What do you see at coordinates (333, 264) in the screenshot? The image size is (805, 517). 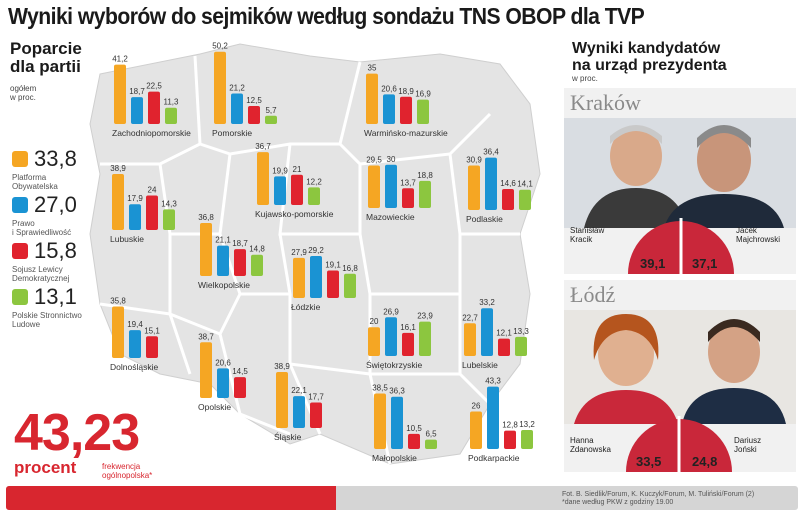 I see `bar-value-label: 19,1` at bounding box center [333, 264].